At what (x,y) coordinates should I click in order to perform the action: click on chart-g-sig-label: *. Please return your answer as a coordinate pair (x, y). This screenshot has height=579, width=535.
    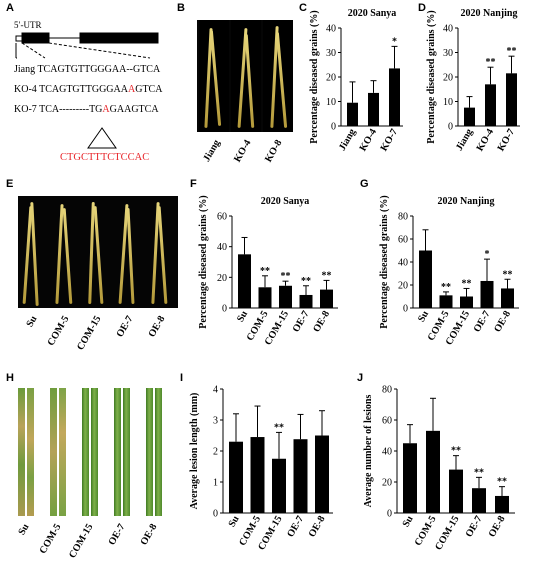
    Looking at the image, I should click on (487, 254).